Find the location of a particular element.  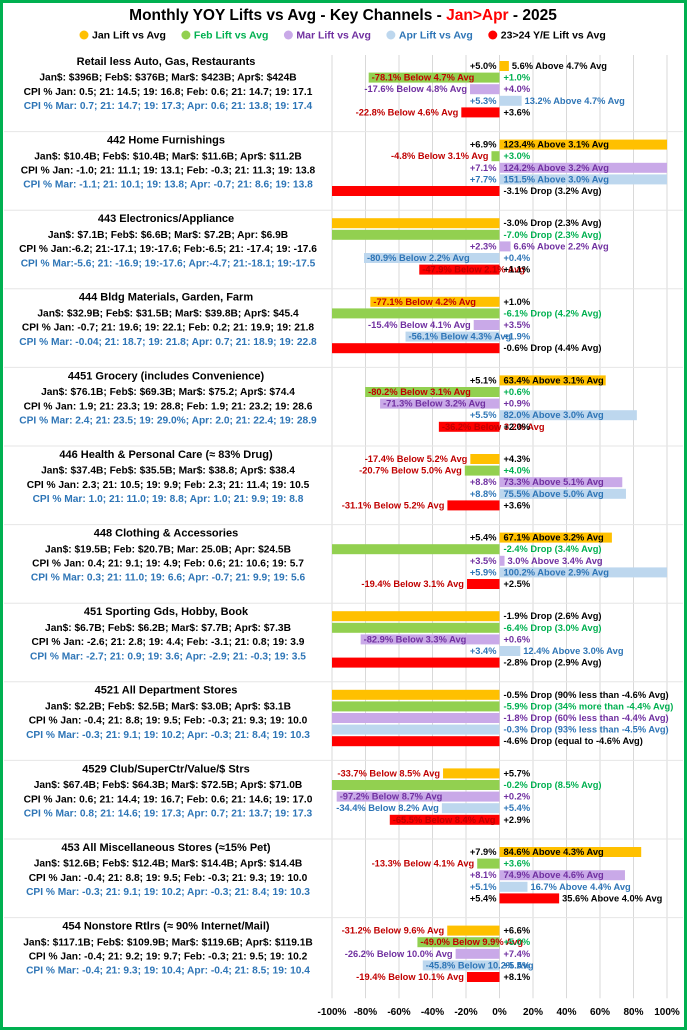

x-tick-label: 100% is located at coordinates (667, 1012).